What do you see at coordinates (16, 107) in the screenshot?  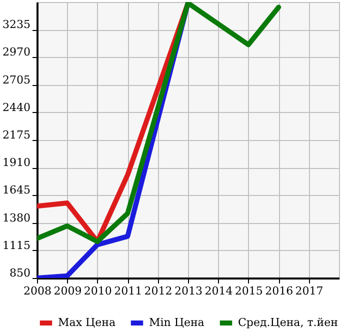 I see `y-tick-label: 2440` at bounding box center [16, 107].